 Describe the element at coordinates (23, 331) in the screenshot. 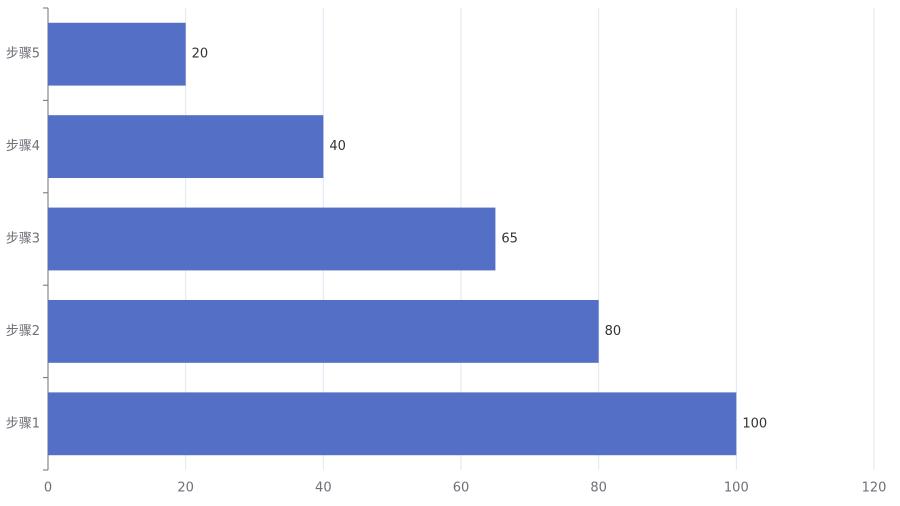

I see `y-tick-label: 步骤2` at that location.